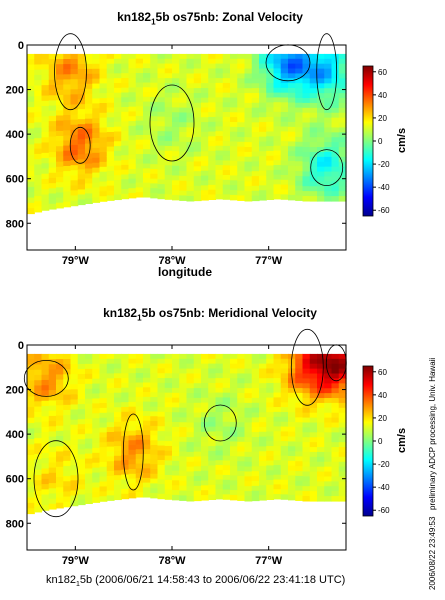 The width and height of the screenshot is (445, 600). I want to click on chart-title-meridional: kn18215b os75nb: Meridional Velocity, so click(210, 314).